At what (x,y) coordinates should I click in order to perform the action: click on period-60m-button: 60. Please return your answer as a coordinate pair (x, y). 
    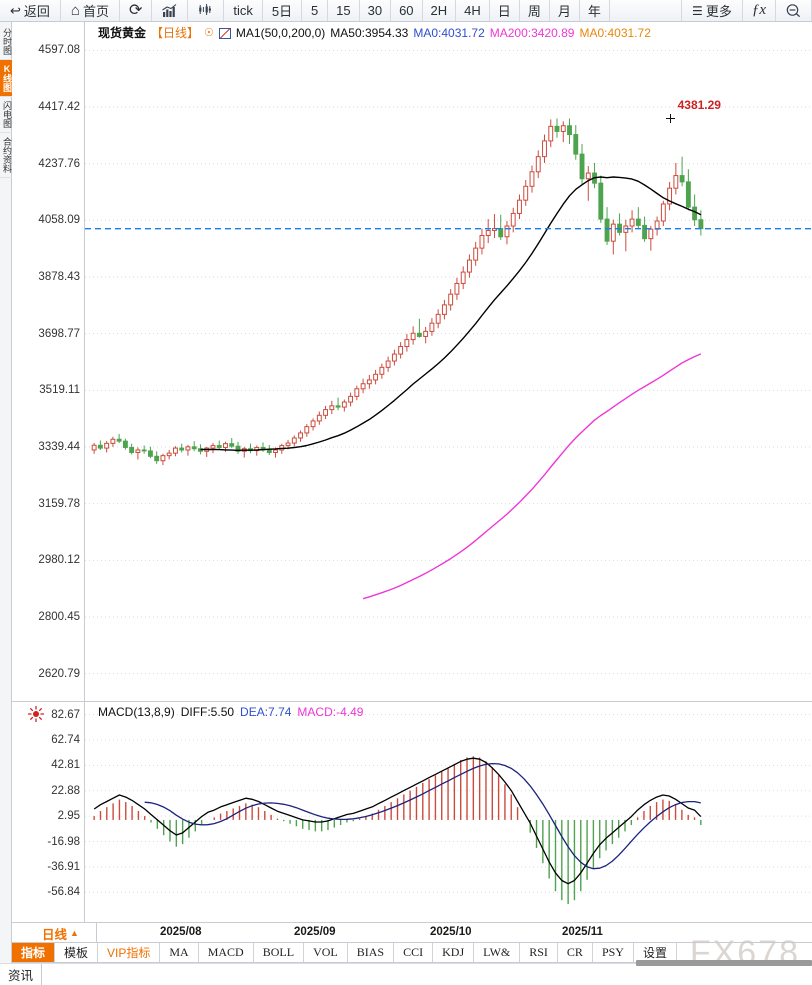
    Looking at the image, I should click on (407, 10).